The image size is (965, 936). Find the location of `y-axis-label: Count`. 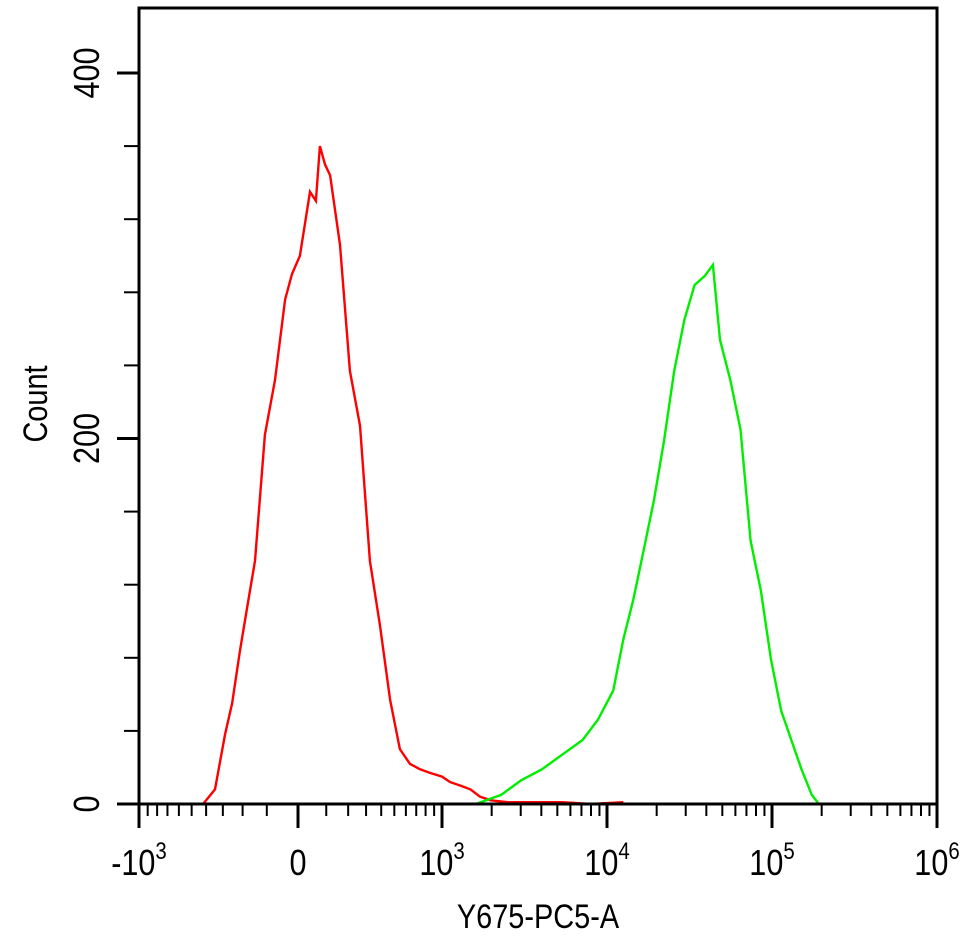

y-axis-label: Count is located at coordinates (35, 403).